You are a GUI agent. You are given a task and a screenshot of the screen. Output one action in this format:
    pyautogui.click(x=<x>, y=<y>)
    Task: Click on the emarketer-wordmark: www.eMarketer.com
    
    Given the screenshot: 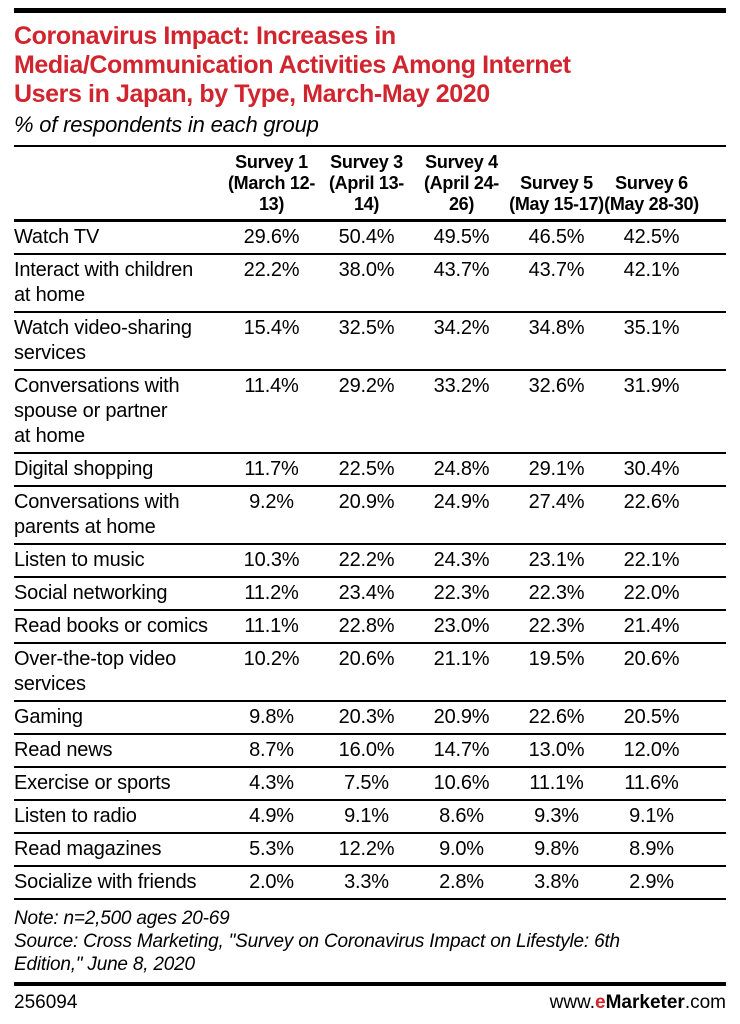 What is the action you would take?
    pyautogui.click(x=638, y=1003)
    